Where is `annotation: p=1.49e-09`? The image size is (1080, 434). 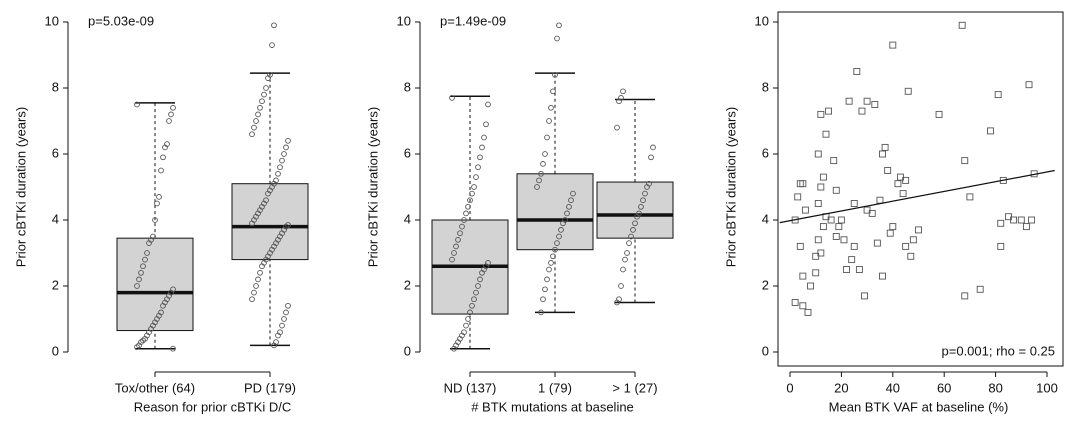
annotation: p=1.49e-09 is located at coordinates (473, 20).